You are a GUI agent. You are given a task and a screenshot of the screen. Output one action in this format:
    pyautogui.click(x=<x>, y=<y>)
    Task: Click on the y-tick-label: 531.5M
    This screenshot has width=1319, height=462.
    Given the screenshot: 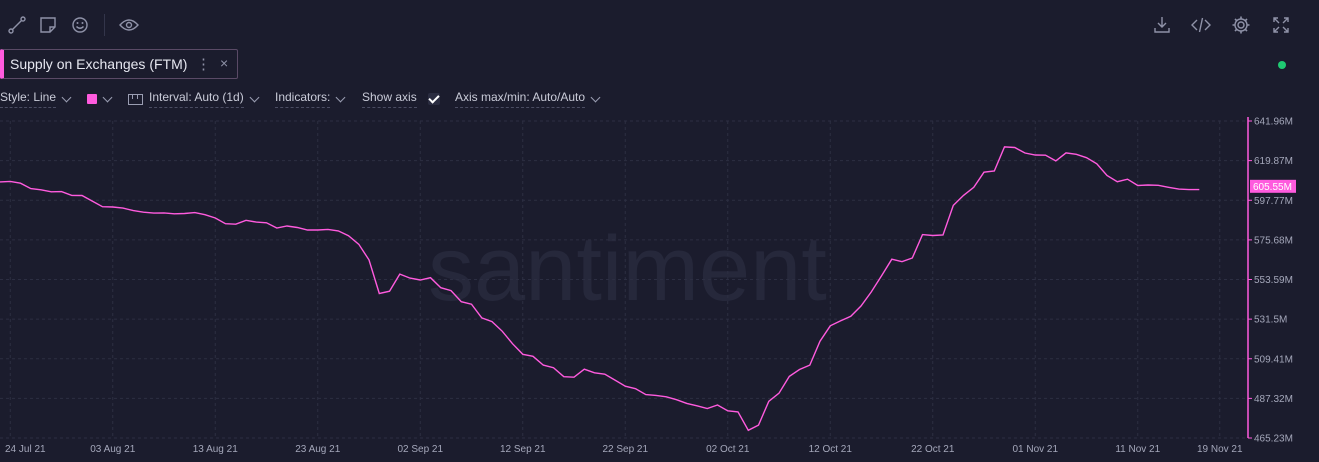 What is the action you would take?
    pyautogui.click(x=1270, y=320)
    